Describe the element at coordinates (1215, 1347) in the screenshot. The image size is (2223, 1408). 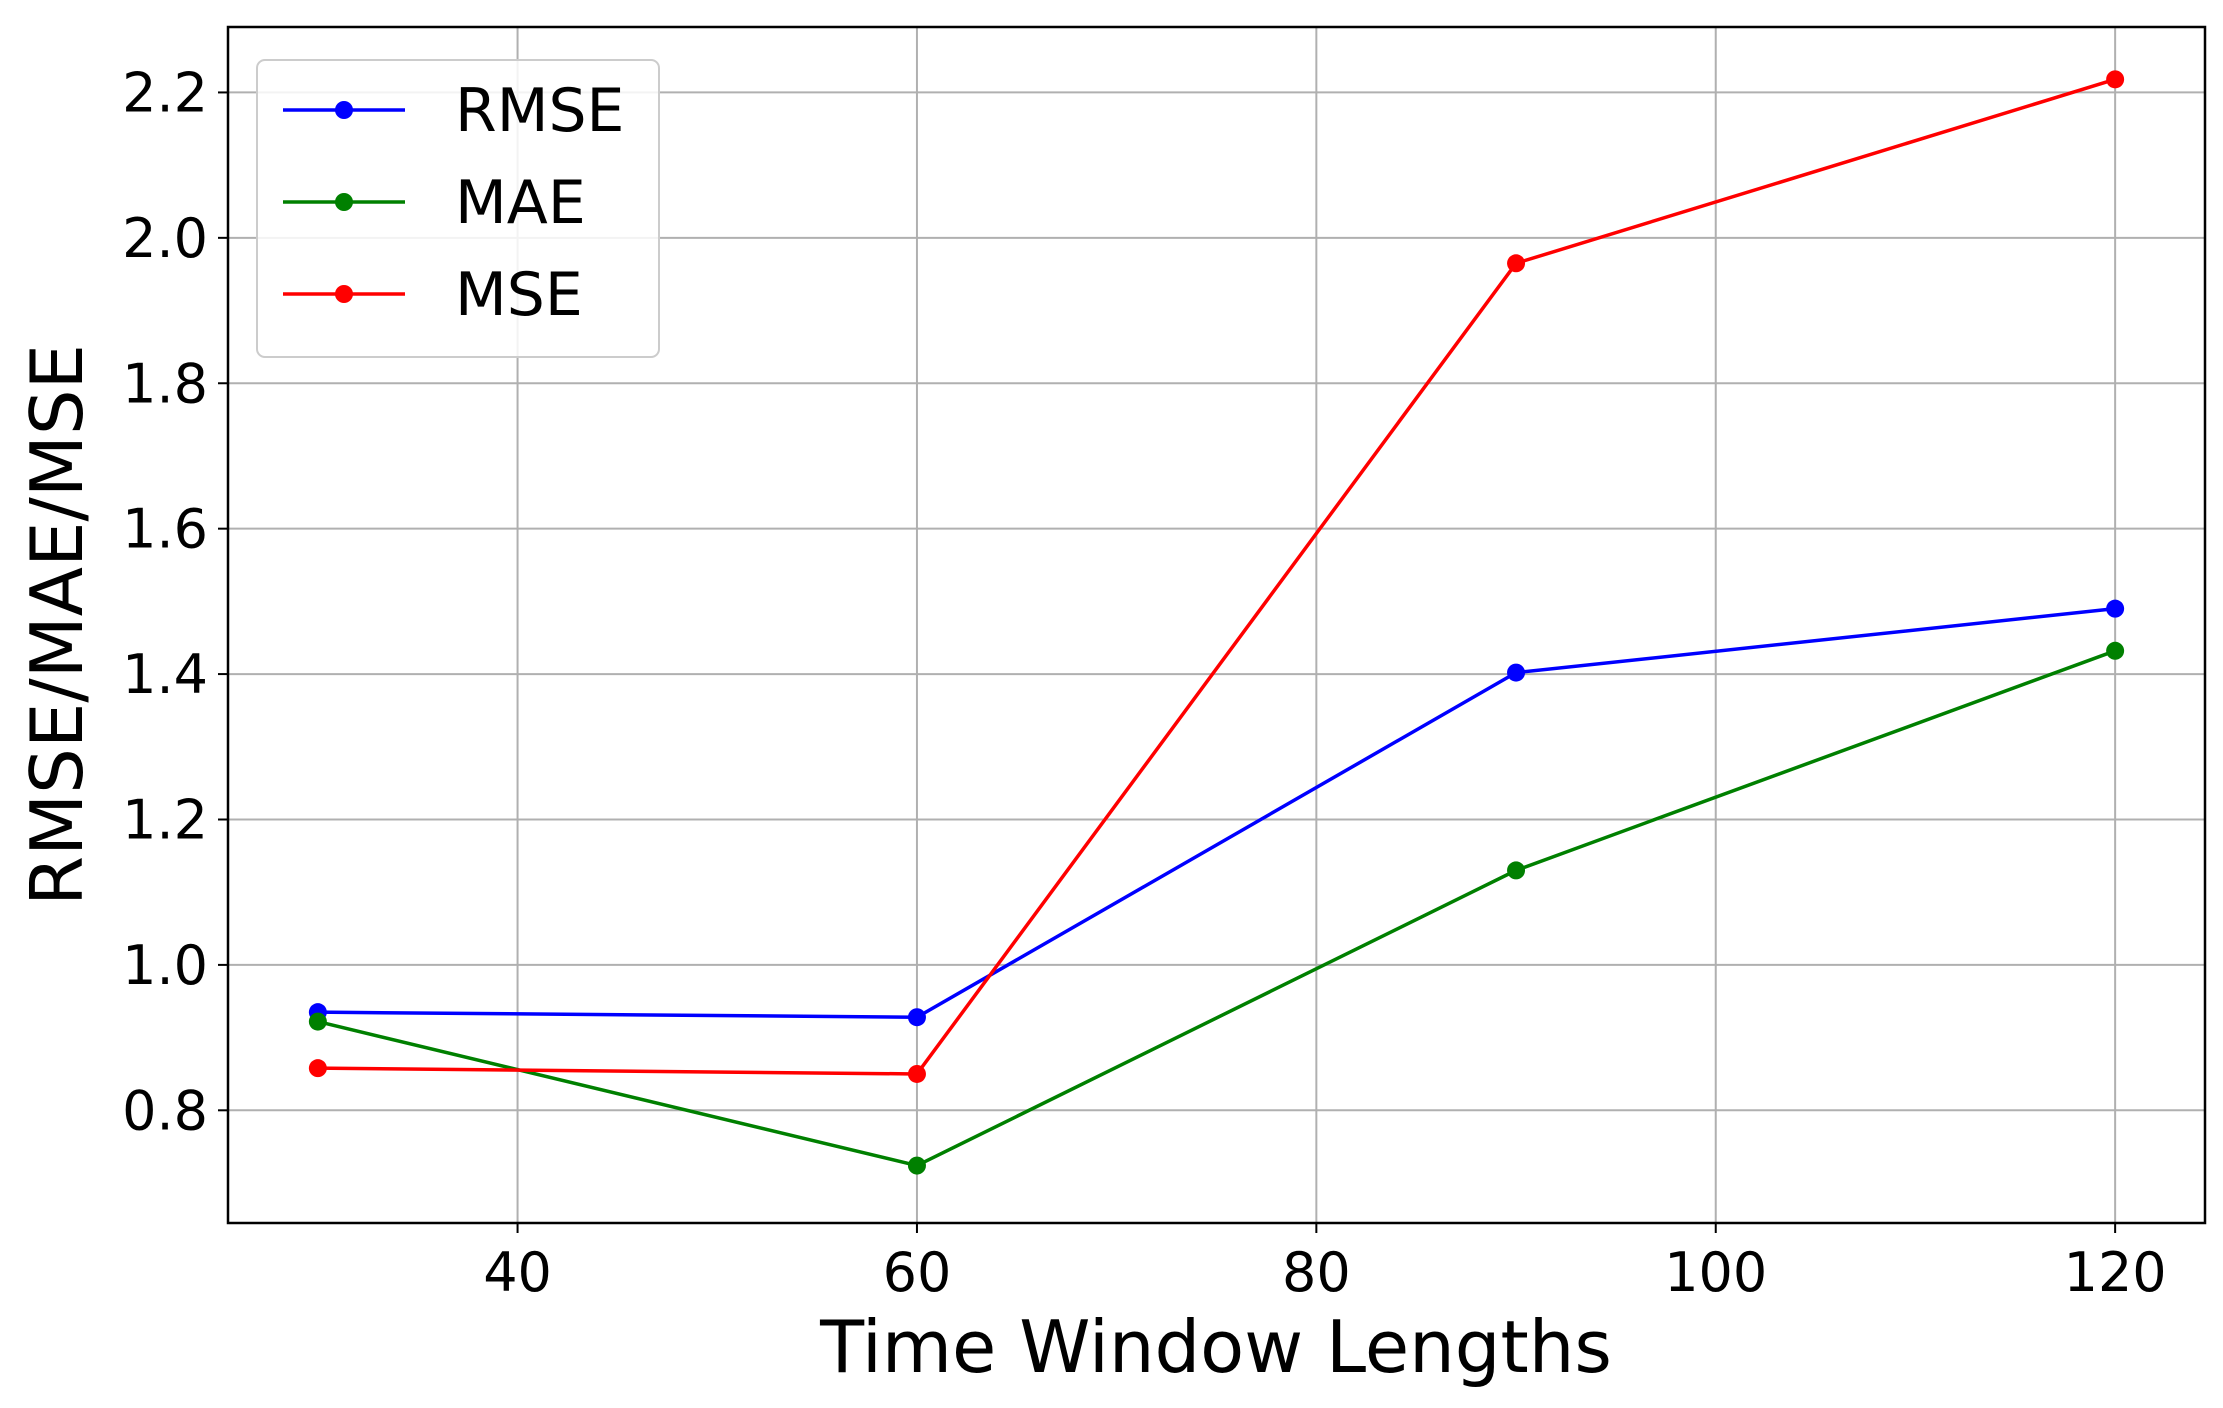
I see `x-axis-title: Time Window Lengths` at that location.